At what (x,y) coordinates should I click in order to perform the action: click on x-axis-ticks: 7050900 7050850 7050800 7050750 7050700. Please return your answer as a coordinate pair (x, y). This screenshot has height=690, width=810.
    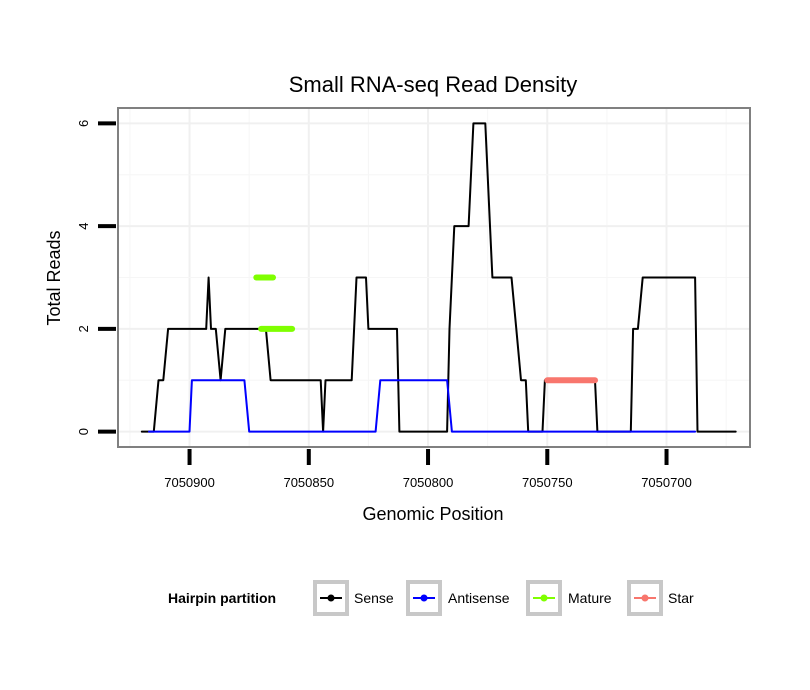
    Looking at the image, I should click on (428, 469).